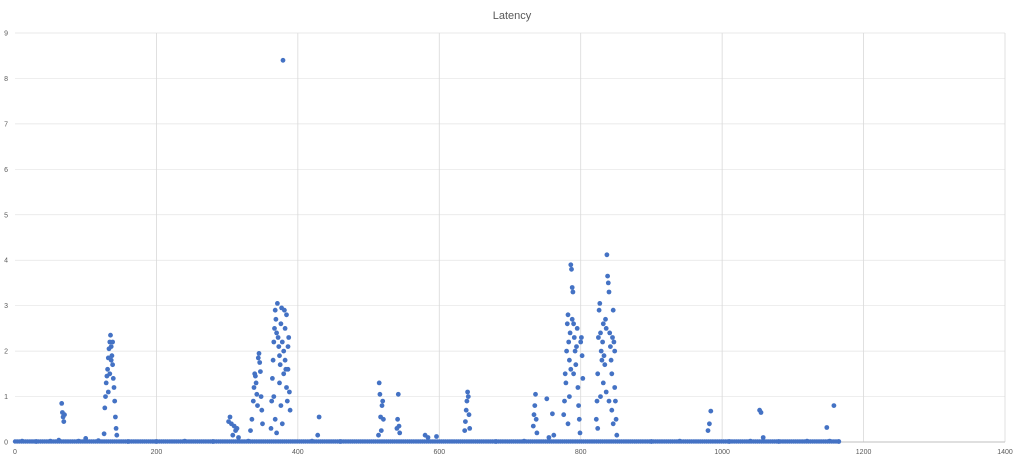 Image resolution: width=1024 pixels, height=469 pixels. I want to click on x-axis-tick-labels: 0 200 400 600 800 1000 1200 1400, so click(513, 452).